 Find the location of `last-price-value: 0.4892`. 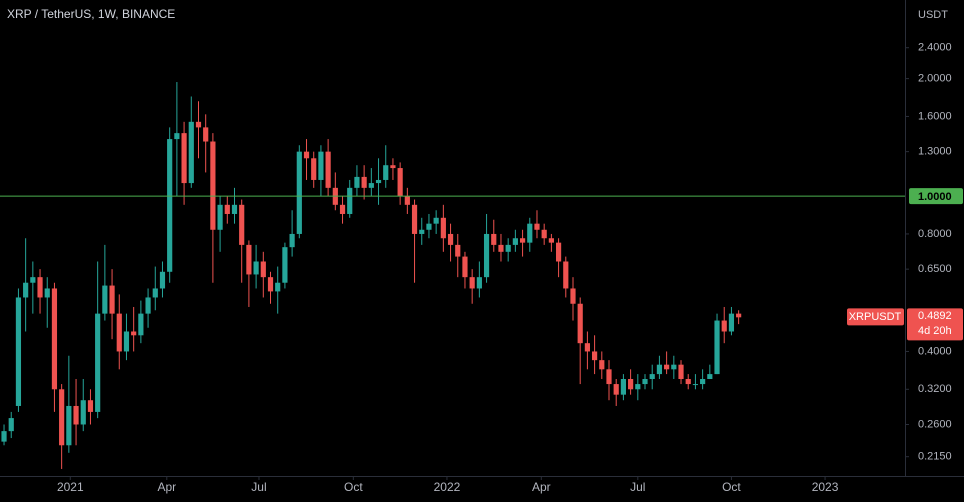

last-price-value: 0.4892 is located at coordinates (935, 316).